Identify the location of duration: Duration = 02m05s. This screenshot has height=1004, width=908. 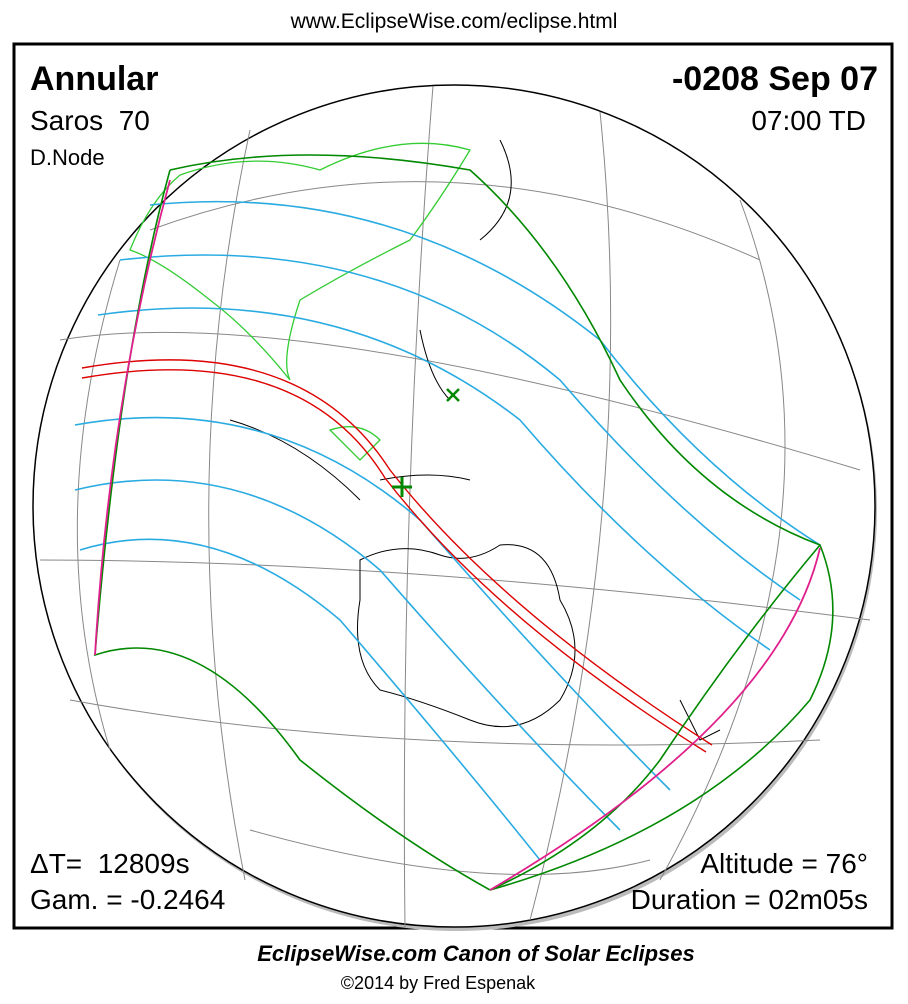
(749, 899).